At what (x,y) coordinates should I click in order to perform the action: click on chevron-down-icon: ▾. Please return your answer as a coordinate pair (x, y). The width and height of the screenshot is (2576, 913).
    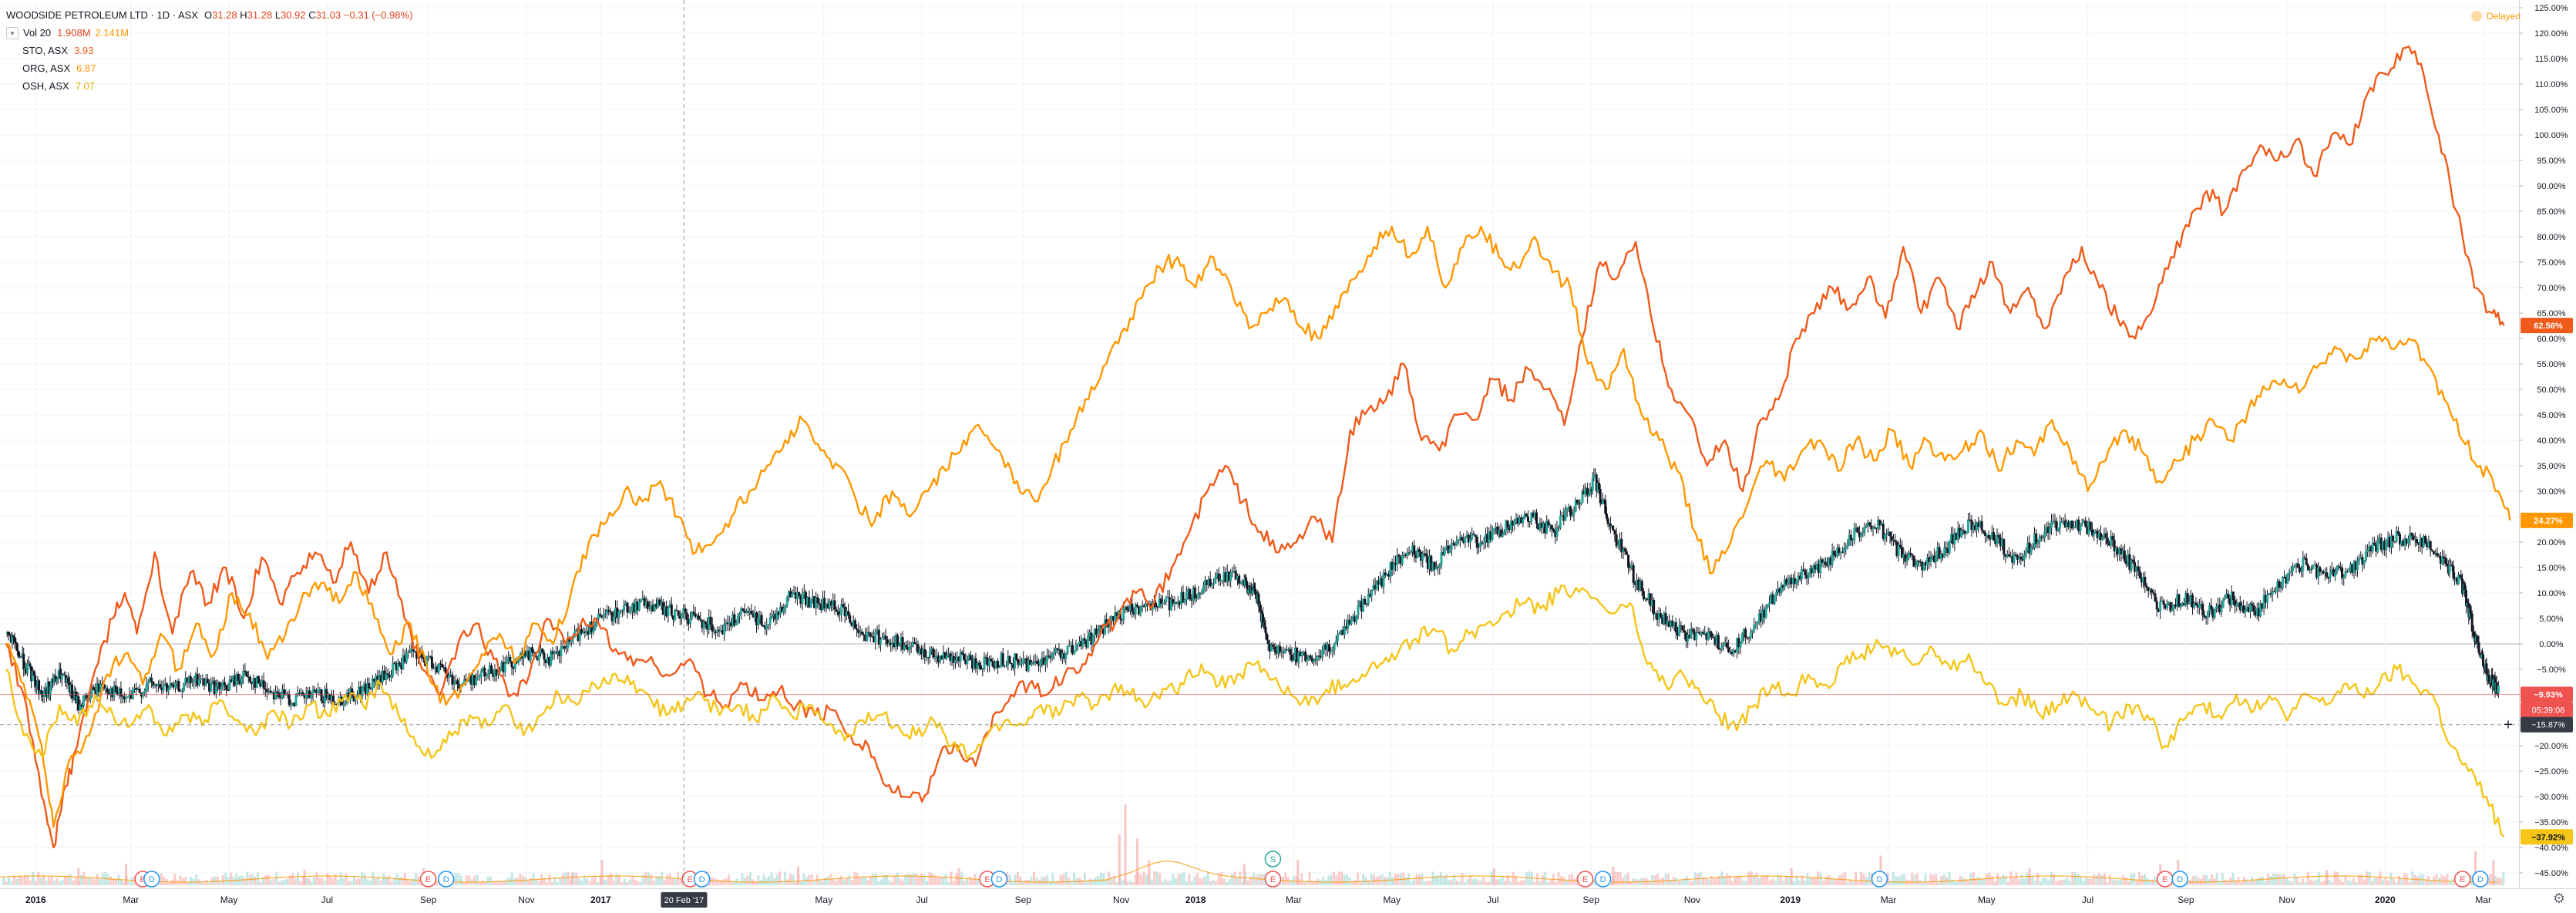
    Looking at the image, I should click on (12, 33).